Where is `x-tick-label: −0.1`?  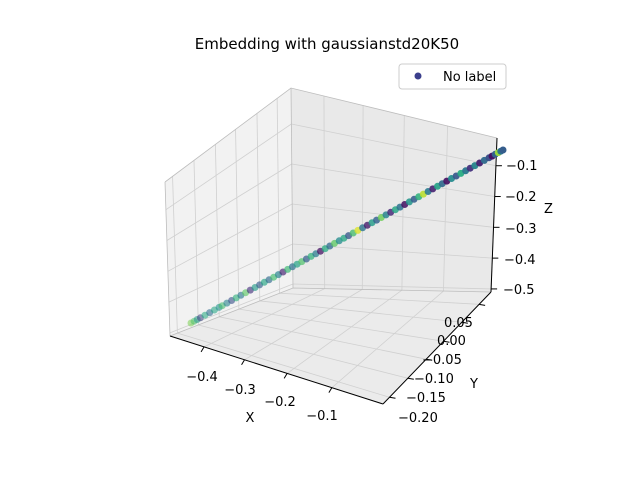 x-tick-label: −0.1 is located at coordinates (322, 416).